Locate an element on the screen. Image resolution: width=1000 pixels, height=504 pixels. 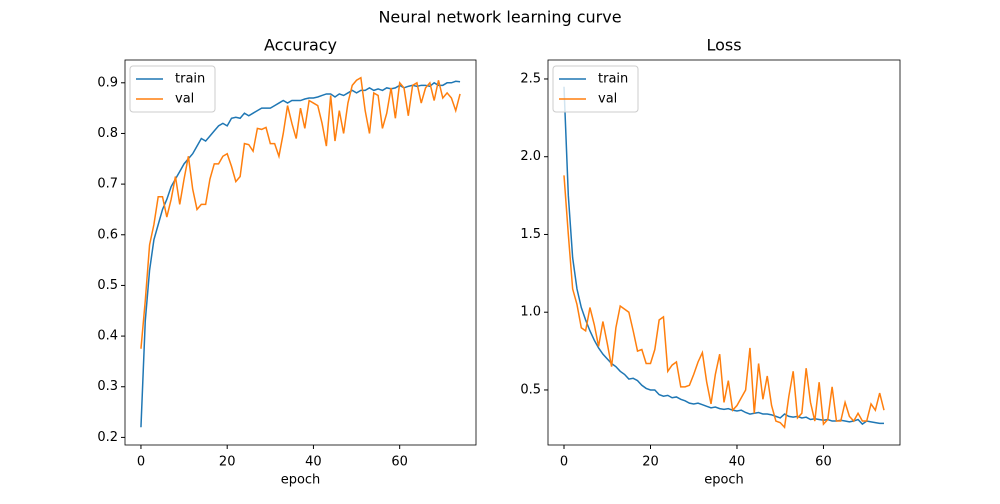
y-tick-label: 1.0 is located at coordinates (530, 312).